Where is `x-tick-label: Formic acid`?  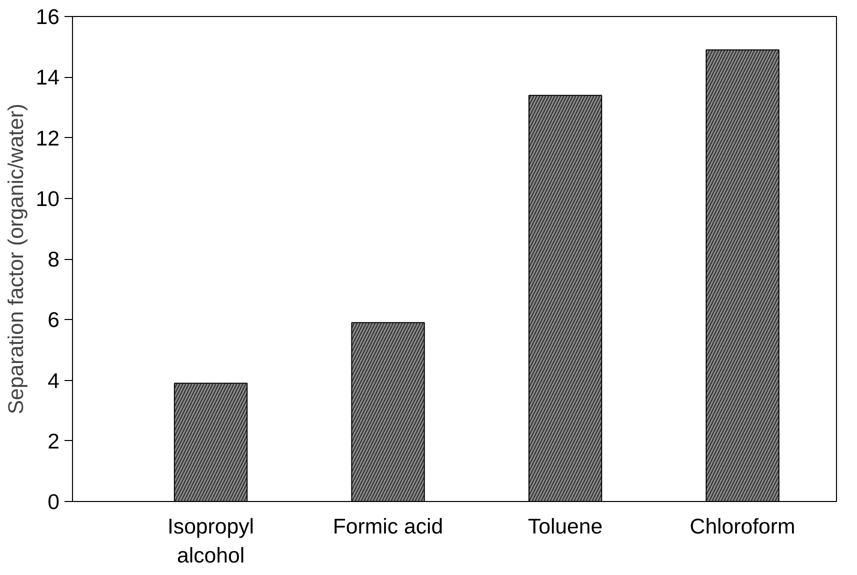
x-tick-label: Formic acid is located at coordinates (388, 526).